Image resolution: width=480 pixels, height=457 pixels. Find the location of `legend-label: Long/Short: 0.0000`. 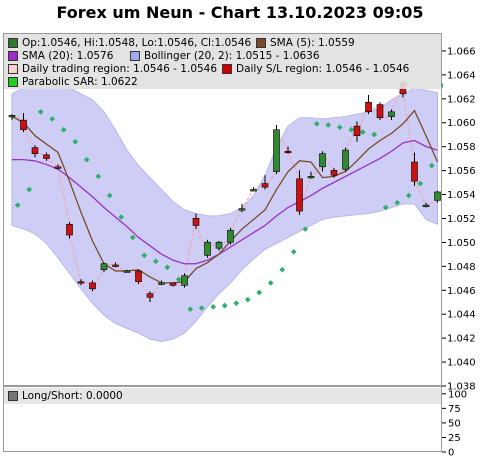

legend-label: Long/Short: 0.0000 is located at coordinates (72, 396).